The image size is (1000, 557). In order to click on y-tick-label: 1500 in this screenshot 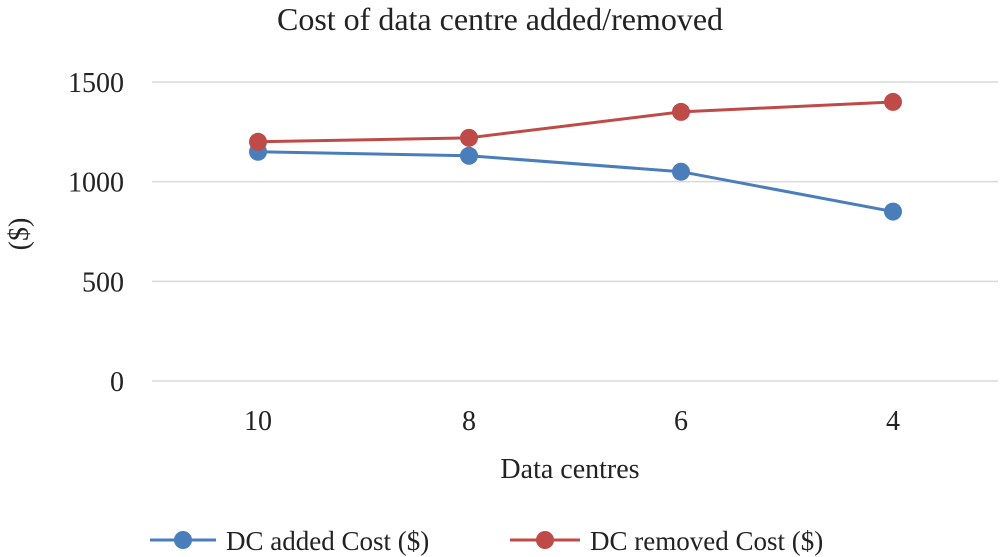, I will do `click(96, 83)`.